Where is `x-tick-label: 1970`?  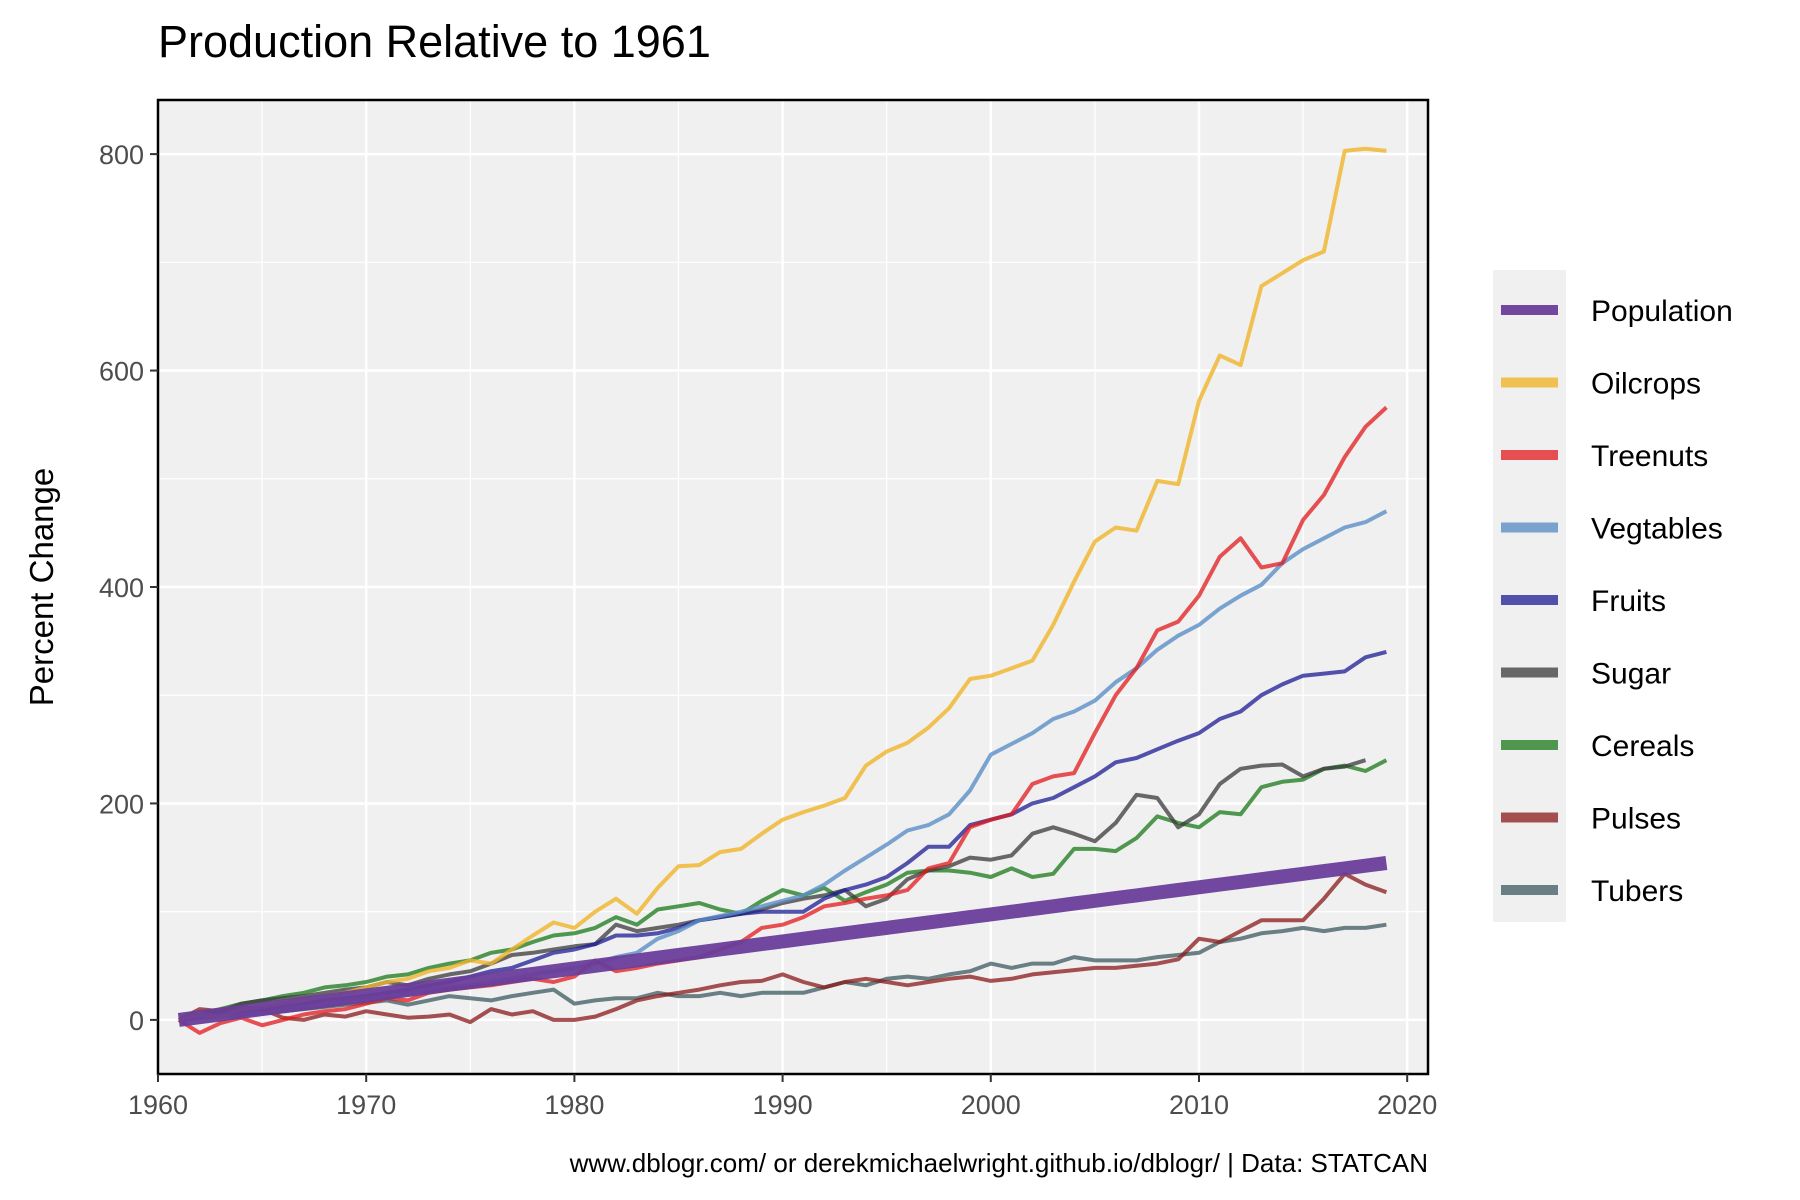 x-tick-label: 1970 is located at coordinates (366, 1105).